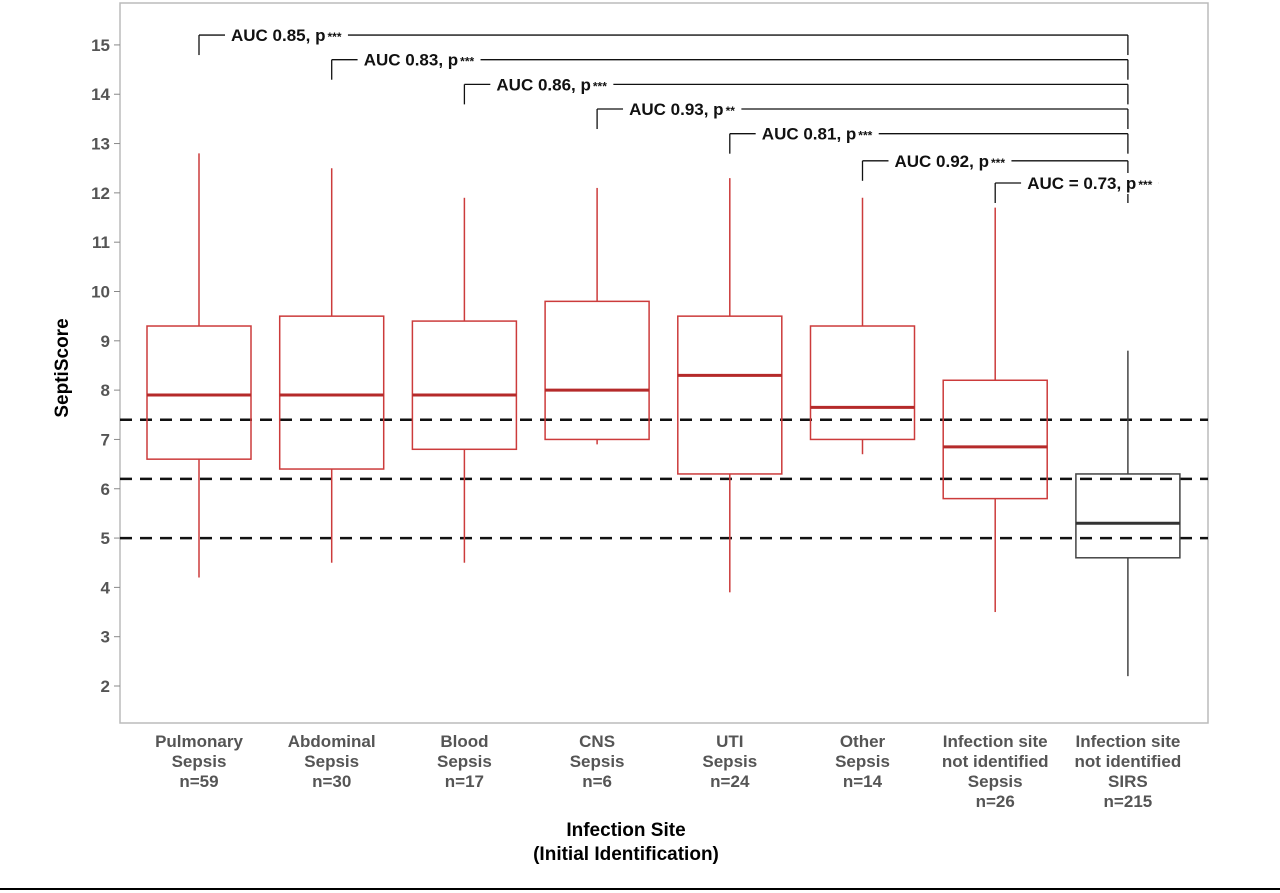 This screenshot has width=1280, height=893. What do you see at coordinates (105, 341) in the screenshot?
I see `y-tick-label: 9` at bounding box center [105, 341].